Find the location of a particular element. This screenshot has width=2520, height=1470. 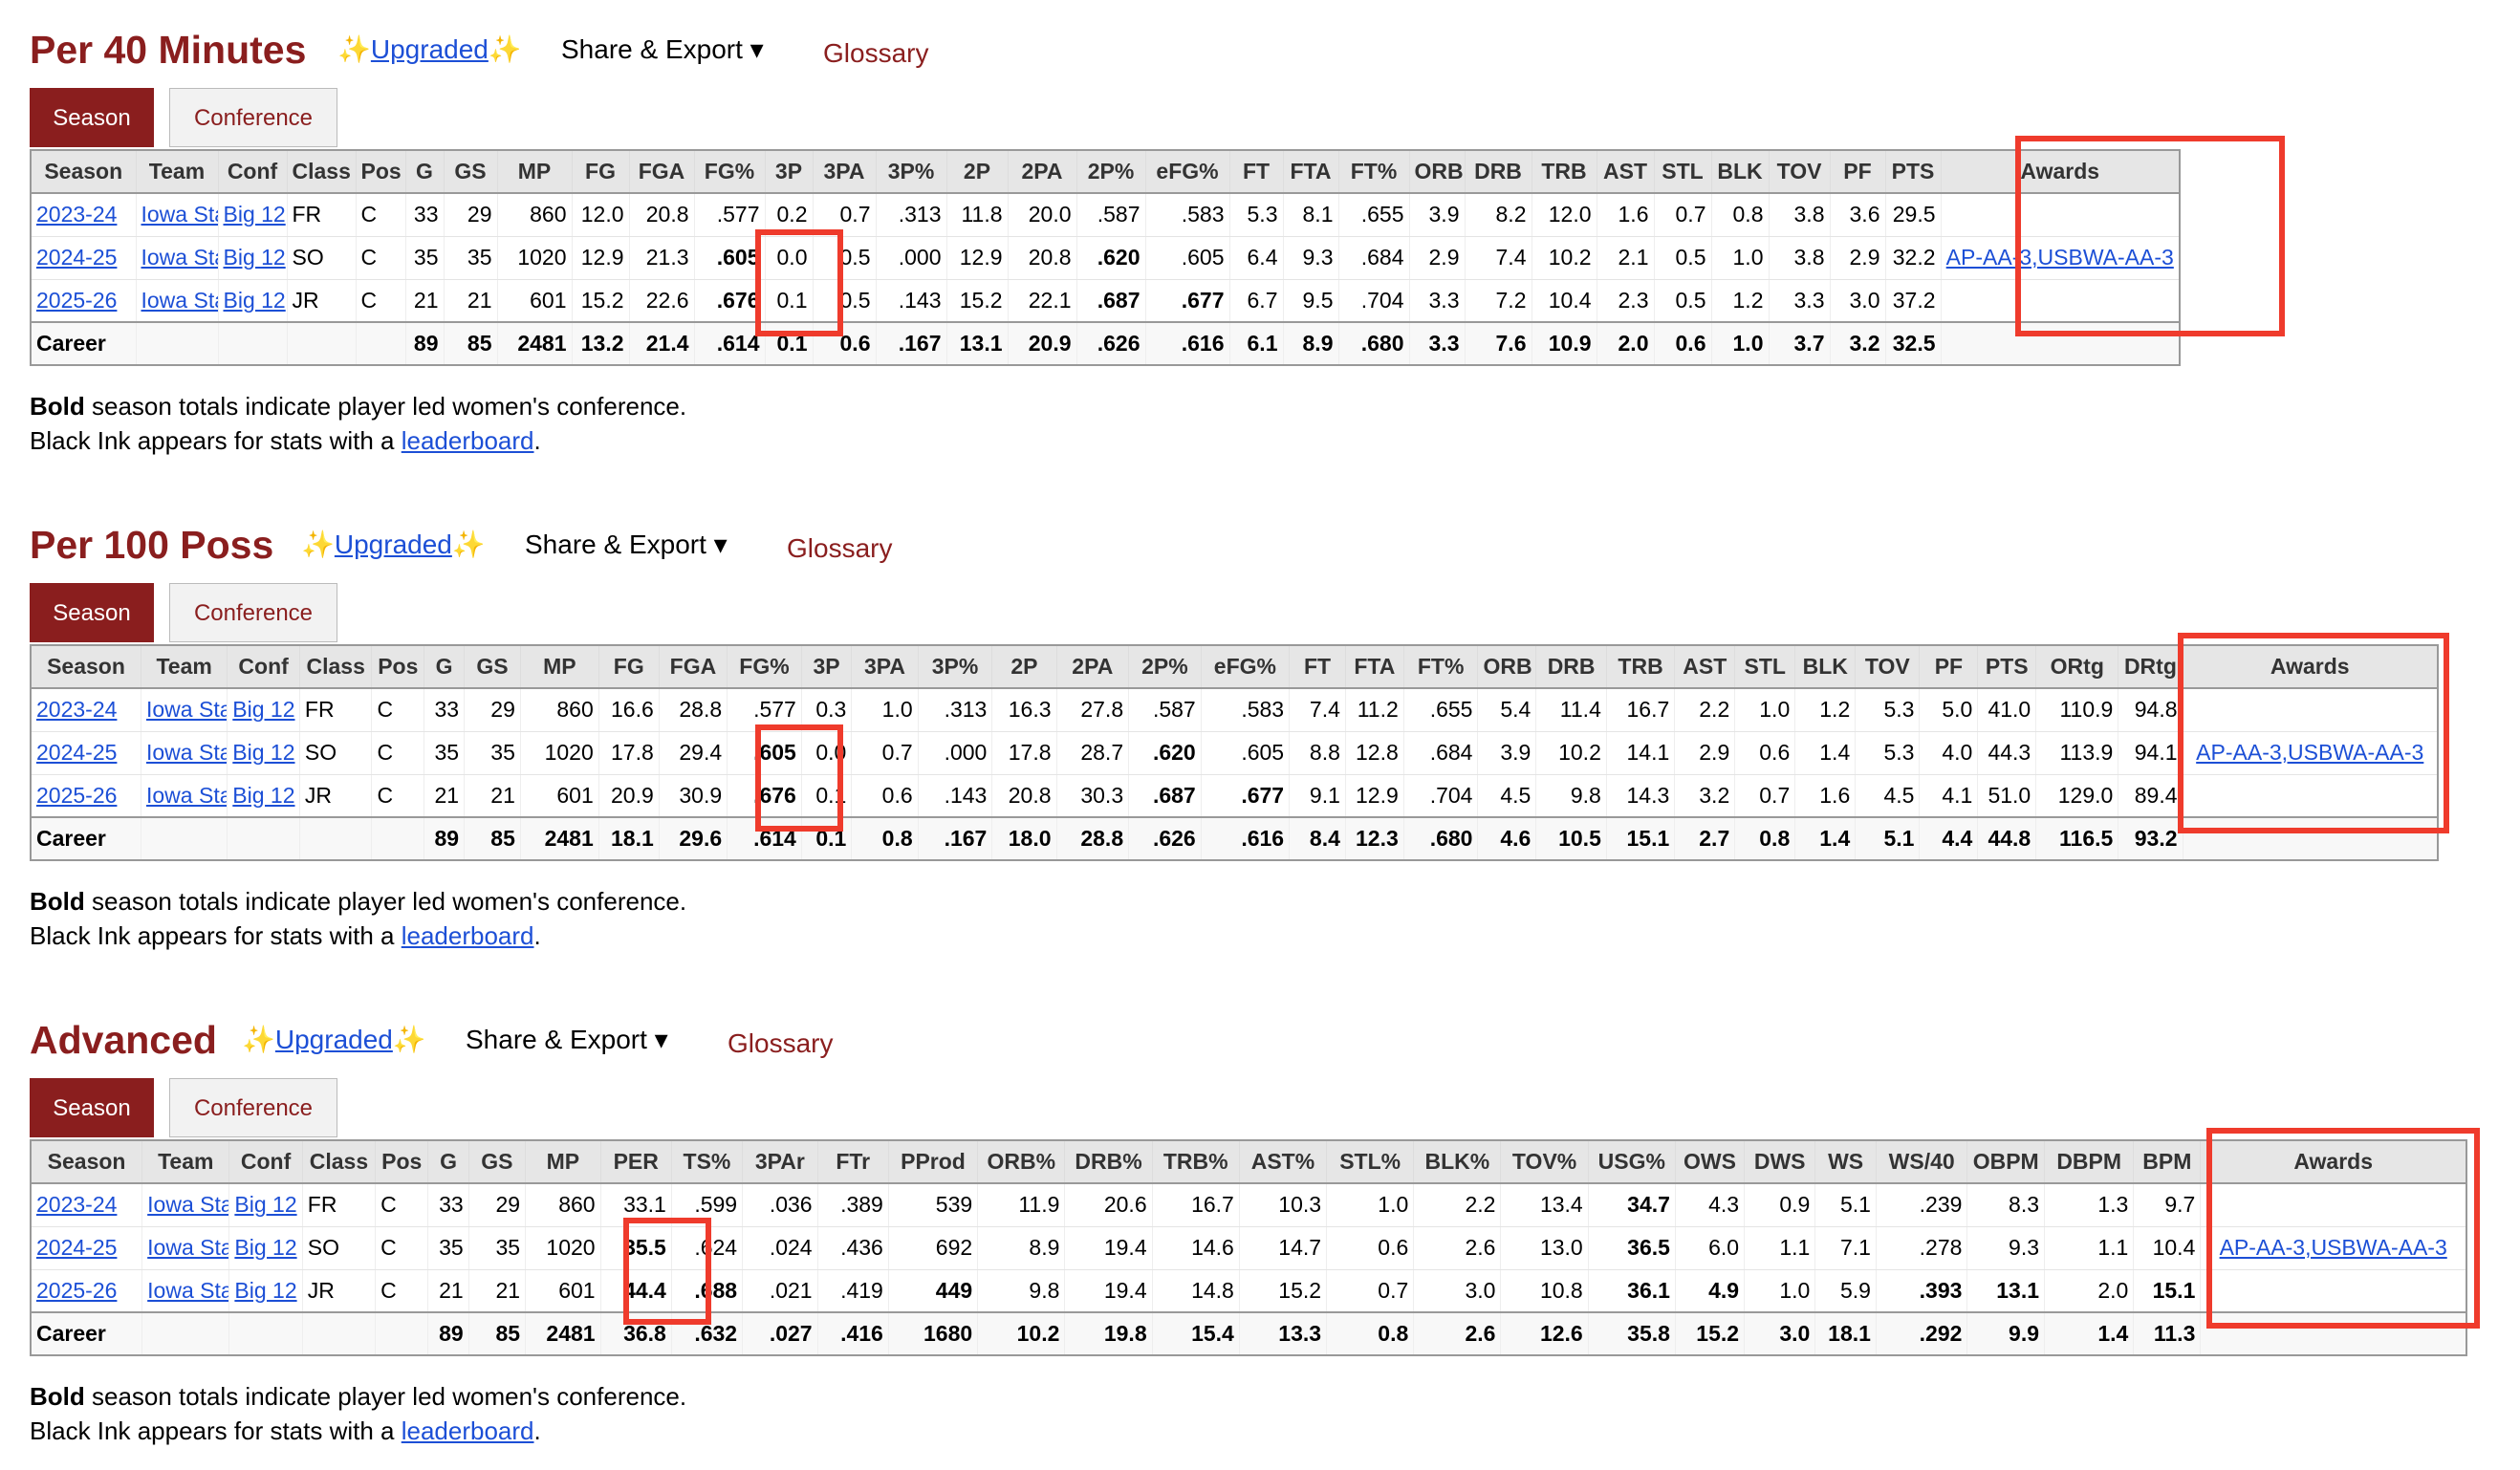

column-header: FG is located at coordinates (628, 667).